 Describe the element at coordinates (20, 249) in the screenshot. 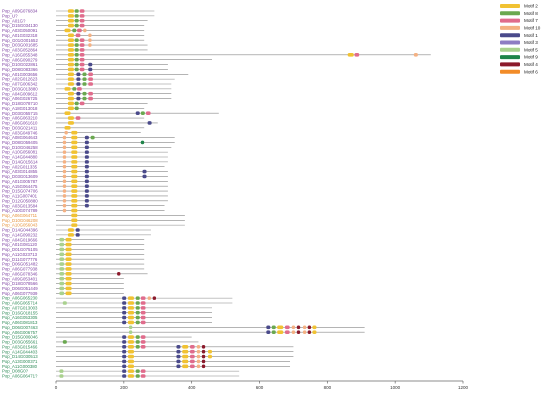

I see `gene-label: Pop_D01G075105` at that location.